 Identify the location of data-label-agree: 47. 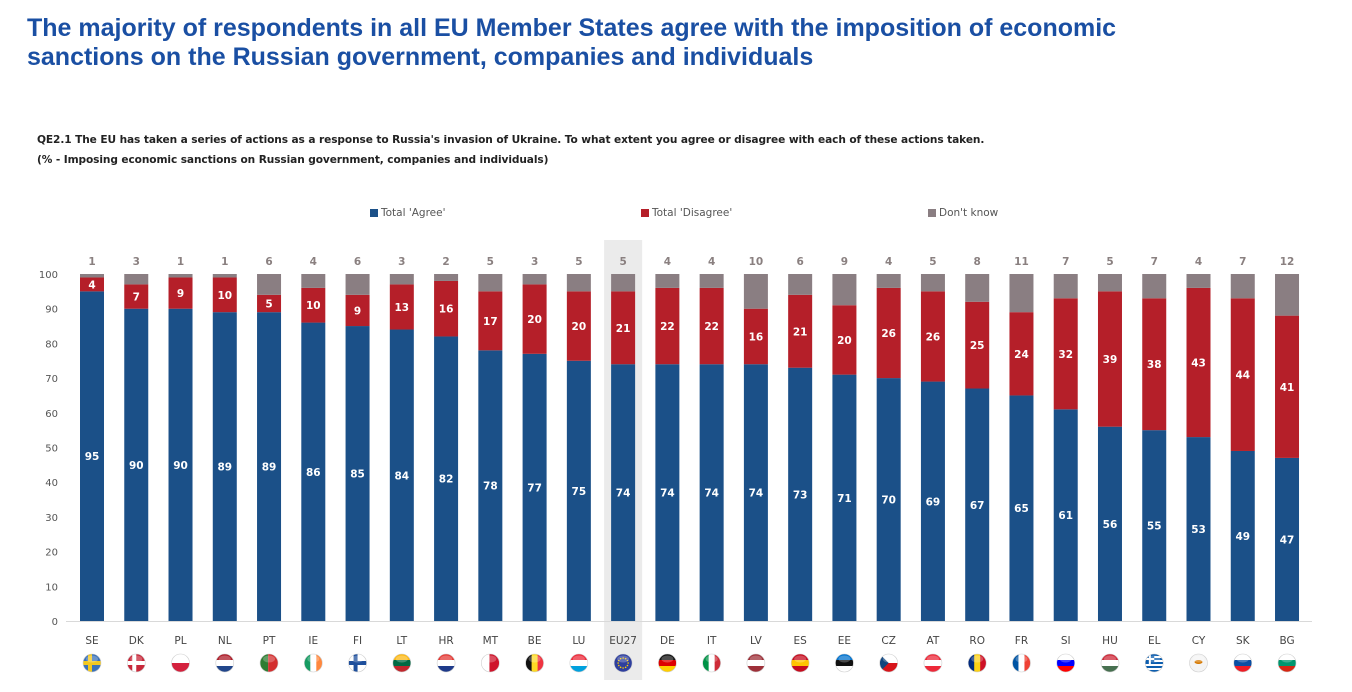
(1287, 540).